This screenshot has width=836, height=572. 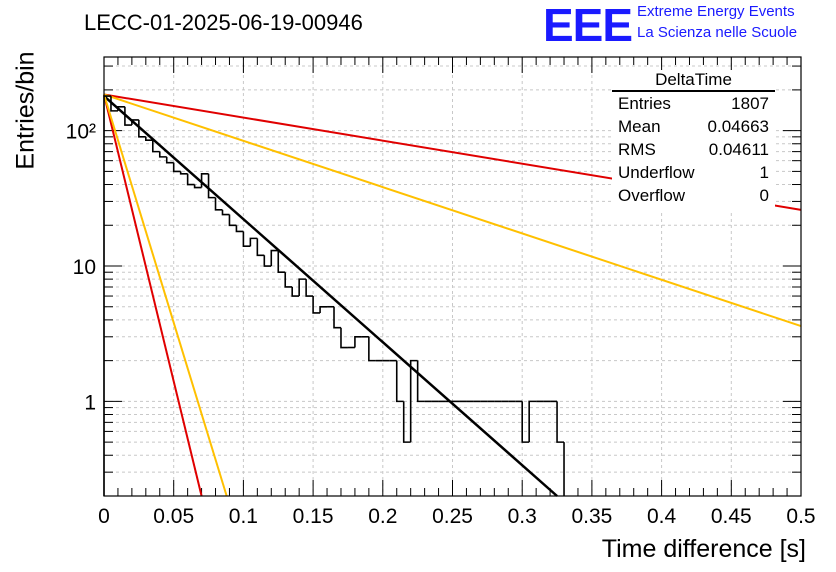 I want to click on x-tick-label: 0.4, so click(x=662, y=516).